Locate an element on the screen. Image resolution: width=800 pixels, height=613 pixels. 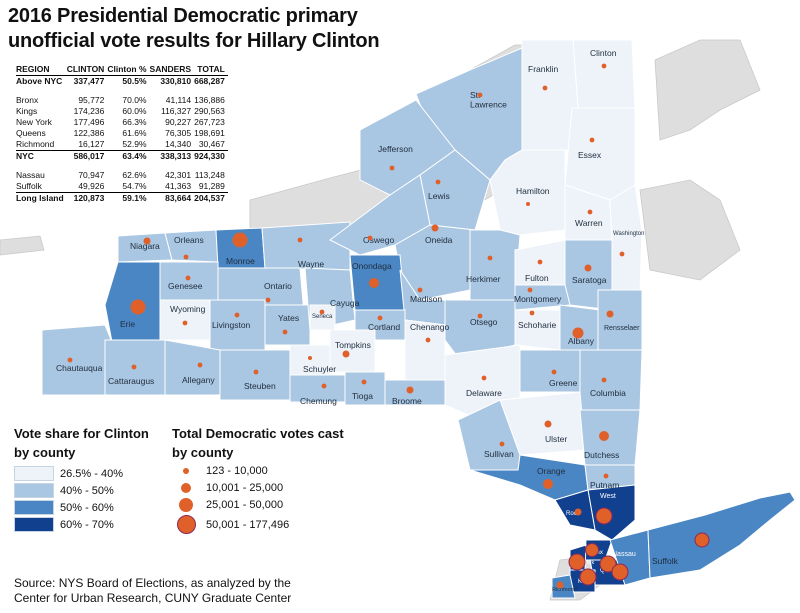
header-clinton-pct: Clinton % is located at coordinates (128, 70).